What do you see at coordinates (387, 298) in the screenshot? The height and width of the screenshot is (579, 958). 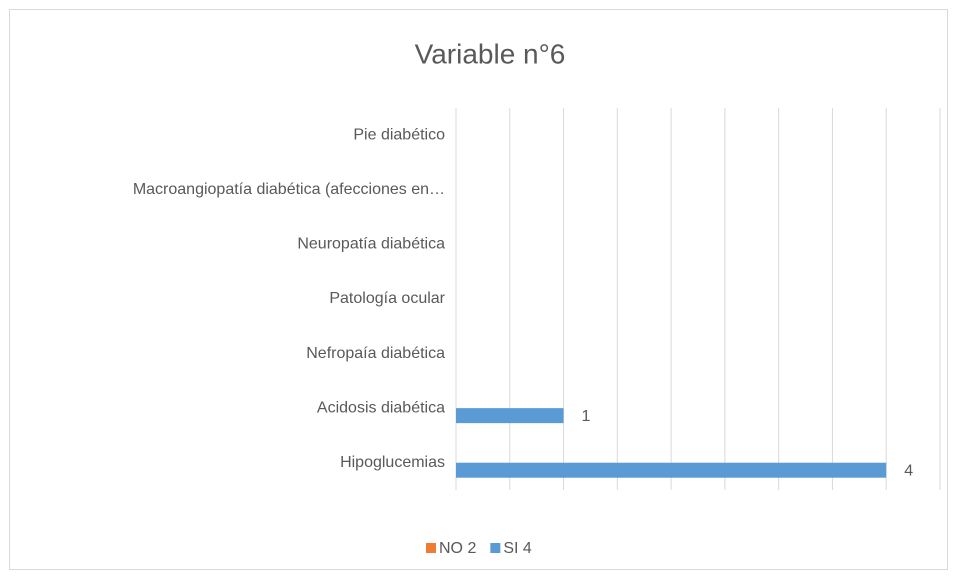 I see `y-tick-label: Patología ocular` at bounding box center [387, 298].